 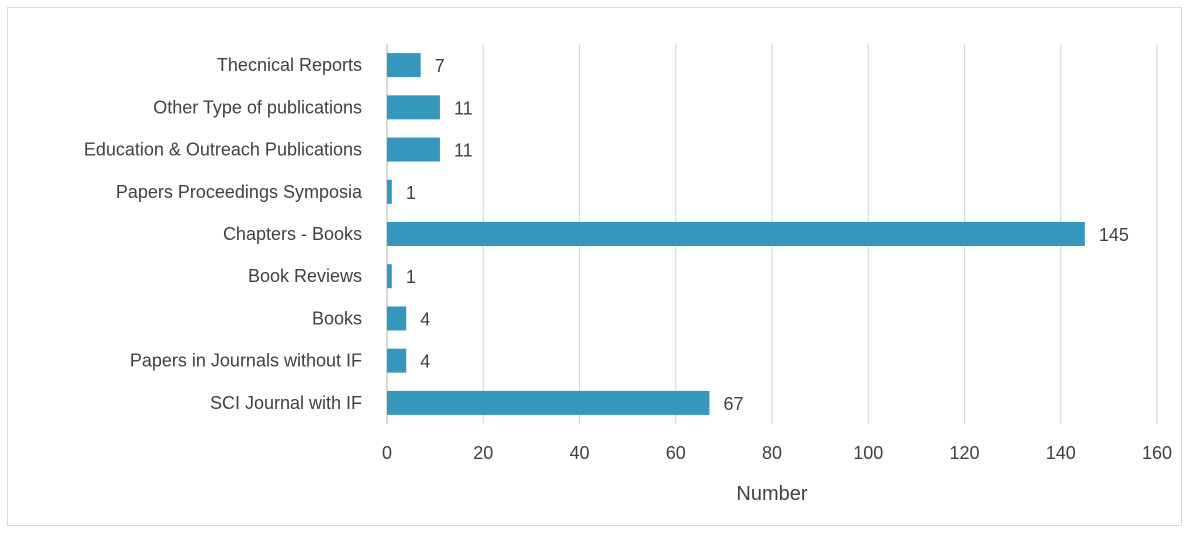 I want to click on category-label: Papers in Journals without IF, so click(x=246, y=361).